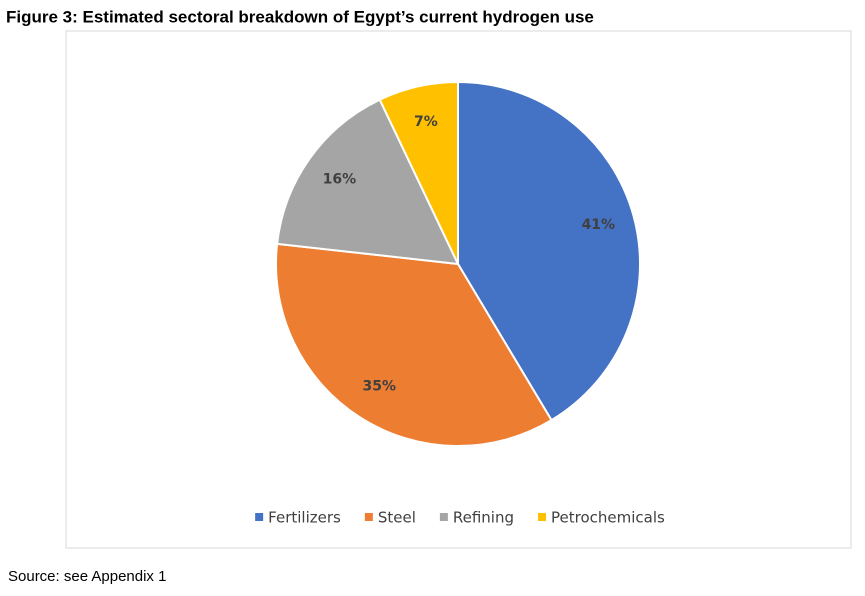 The height and width of the screenshot is (596, 865). What do you see at coordinates (87, 576) in the screenshot?
I see `source-note: Source: see Appendix 1` at bounding box center [87, 576].